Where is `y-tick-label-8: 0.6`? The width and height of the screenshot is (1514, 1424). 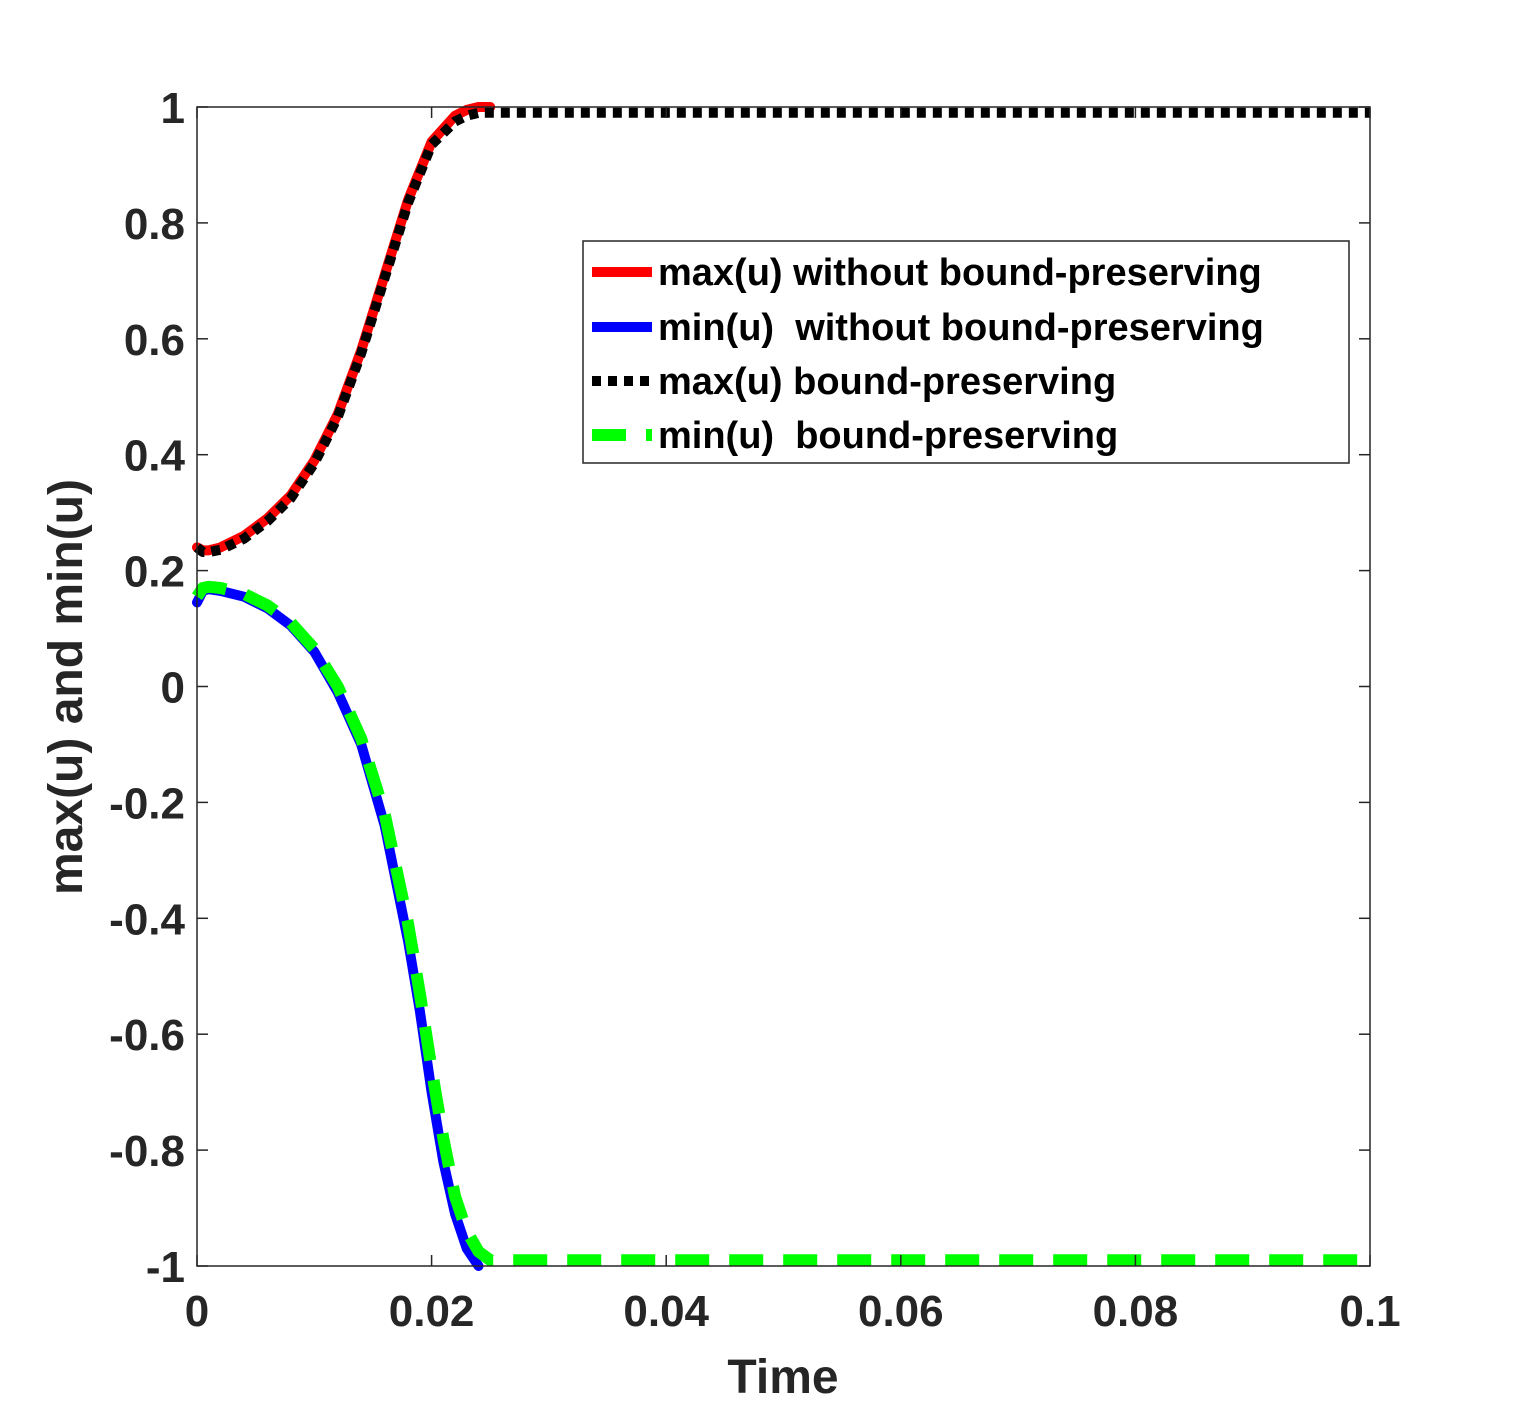
y-tick-label-8: 0.6 is located at coordinates (154, 340).